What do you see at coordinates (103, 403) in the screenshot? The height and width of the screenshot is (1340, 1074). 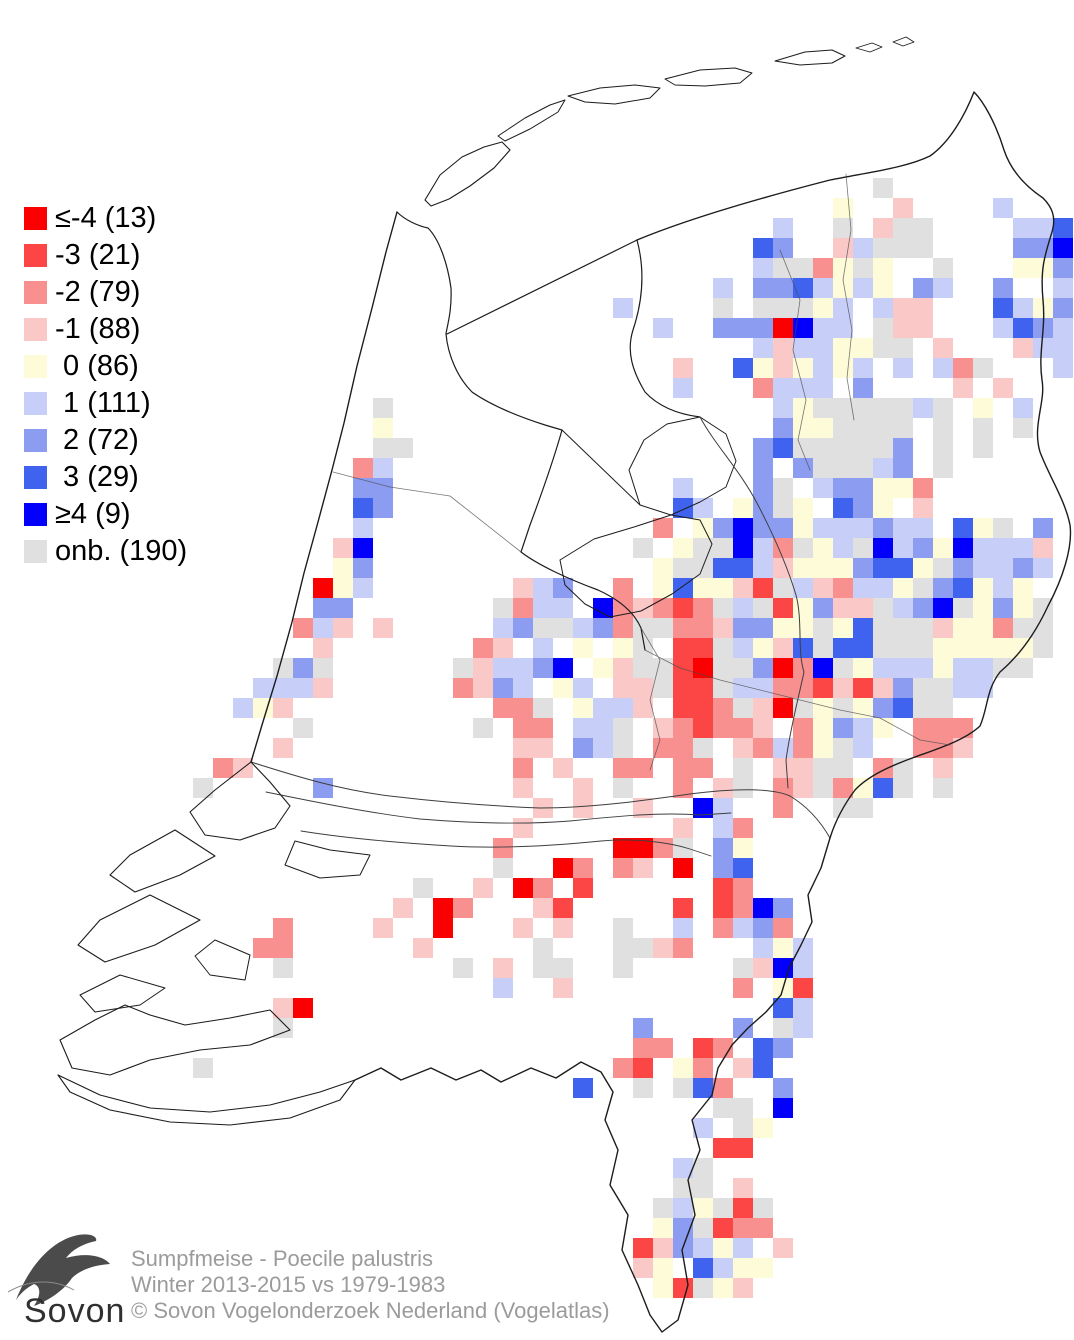 I see `legend-label: 1 (111)` at bounding box center [103, 403].